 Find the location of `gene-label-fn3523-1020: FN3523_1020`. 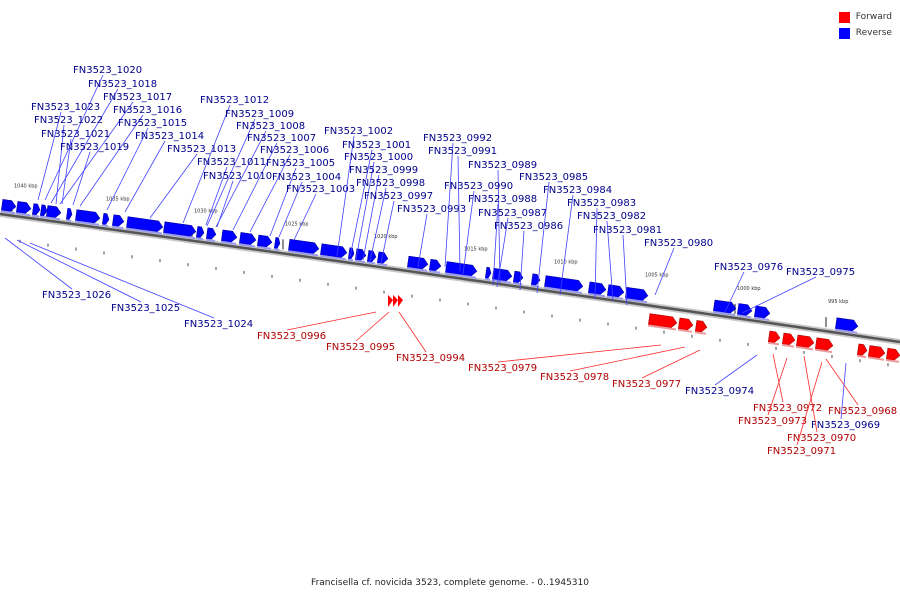

gene-label-fn3523-1020: FN3523_1020 is located at coordinates (107, 70).